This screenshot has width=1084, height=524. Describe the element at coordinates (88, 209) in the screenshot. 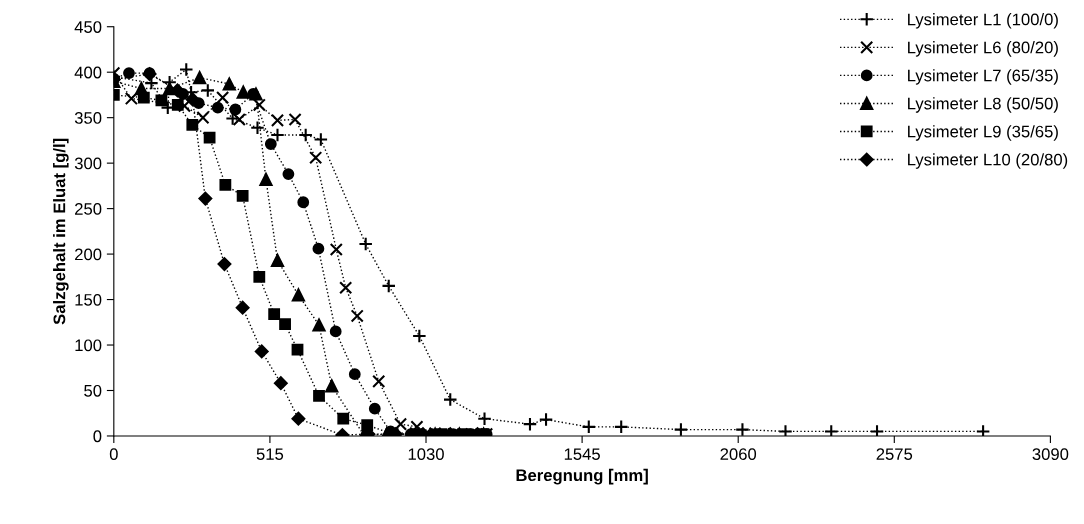

I see `y-tick-label: 250` at that location.